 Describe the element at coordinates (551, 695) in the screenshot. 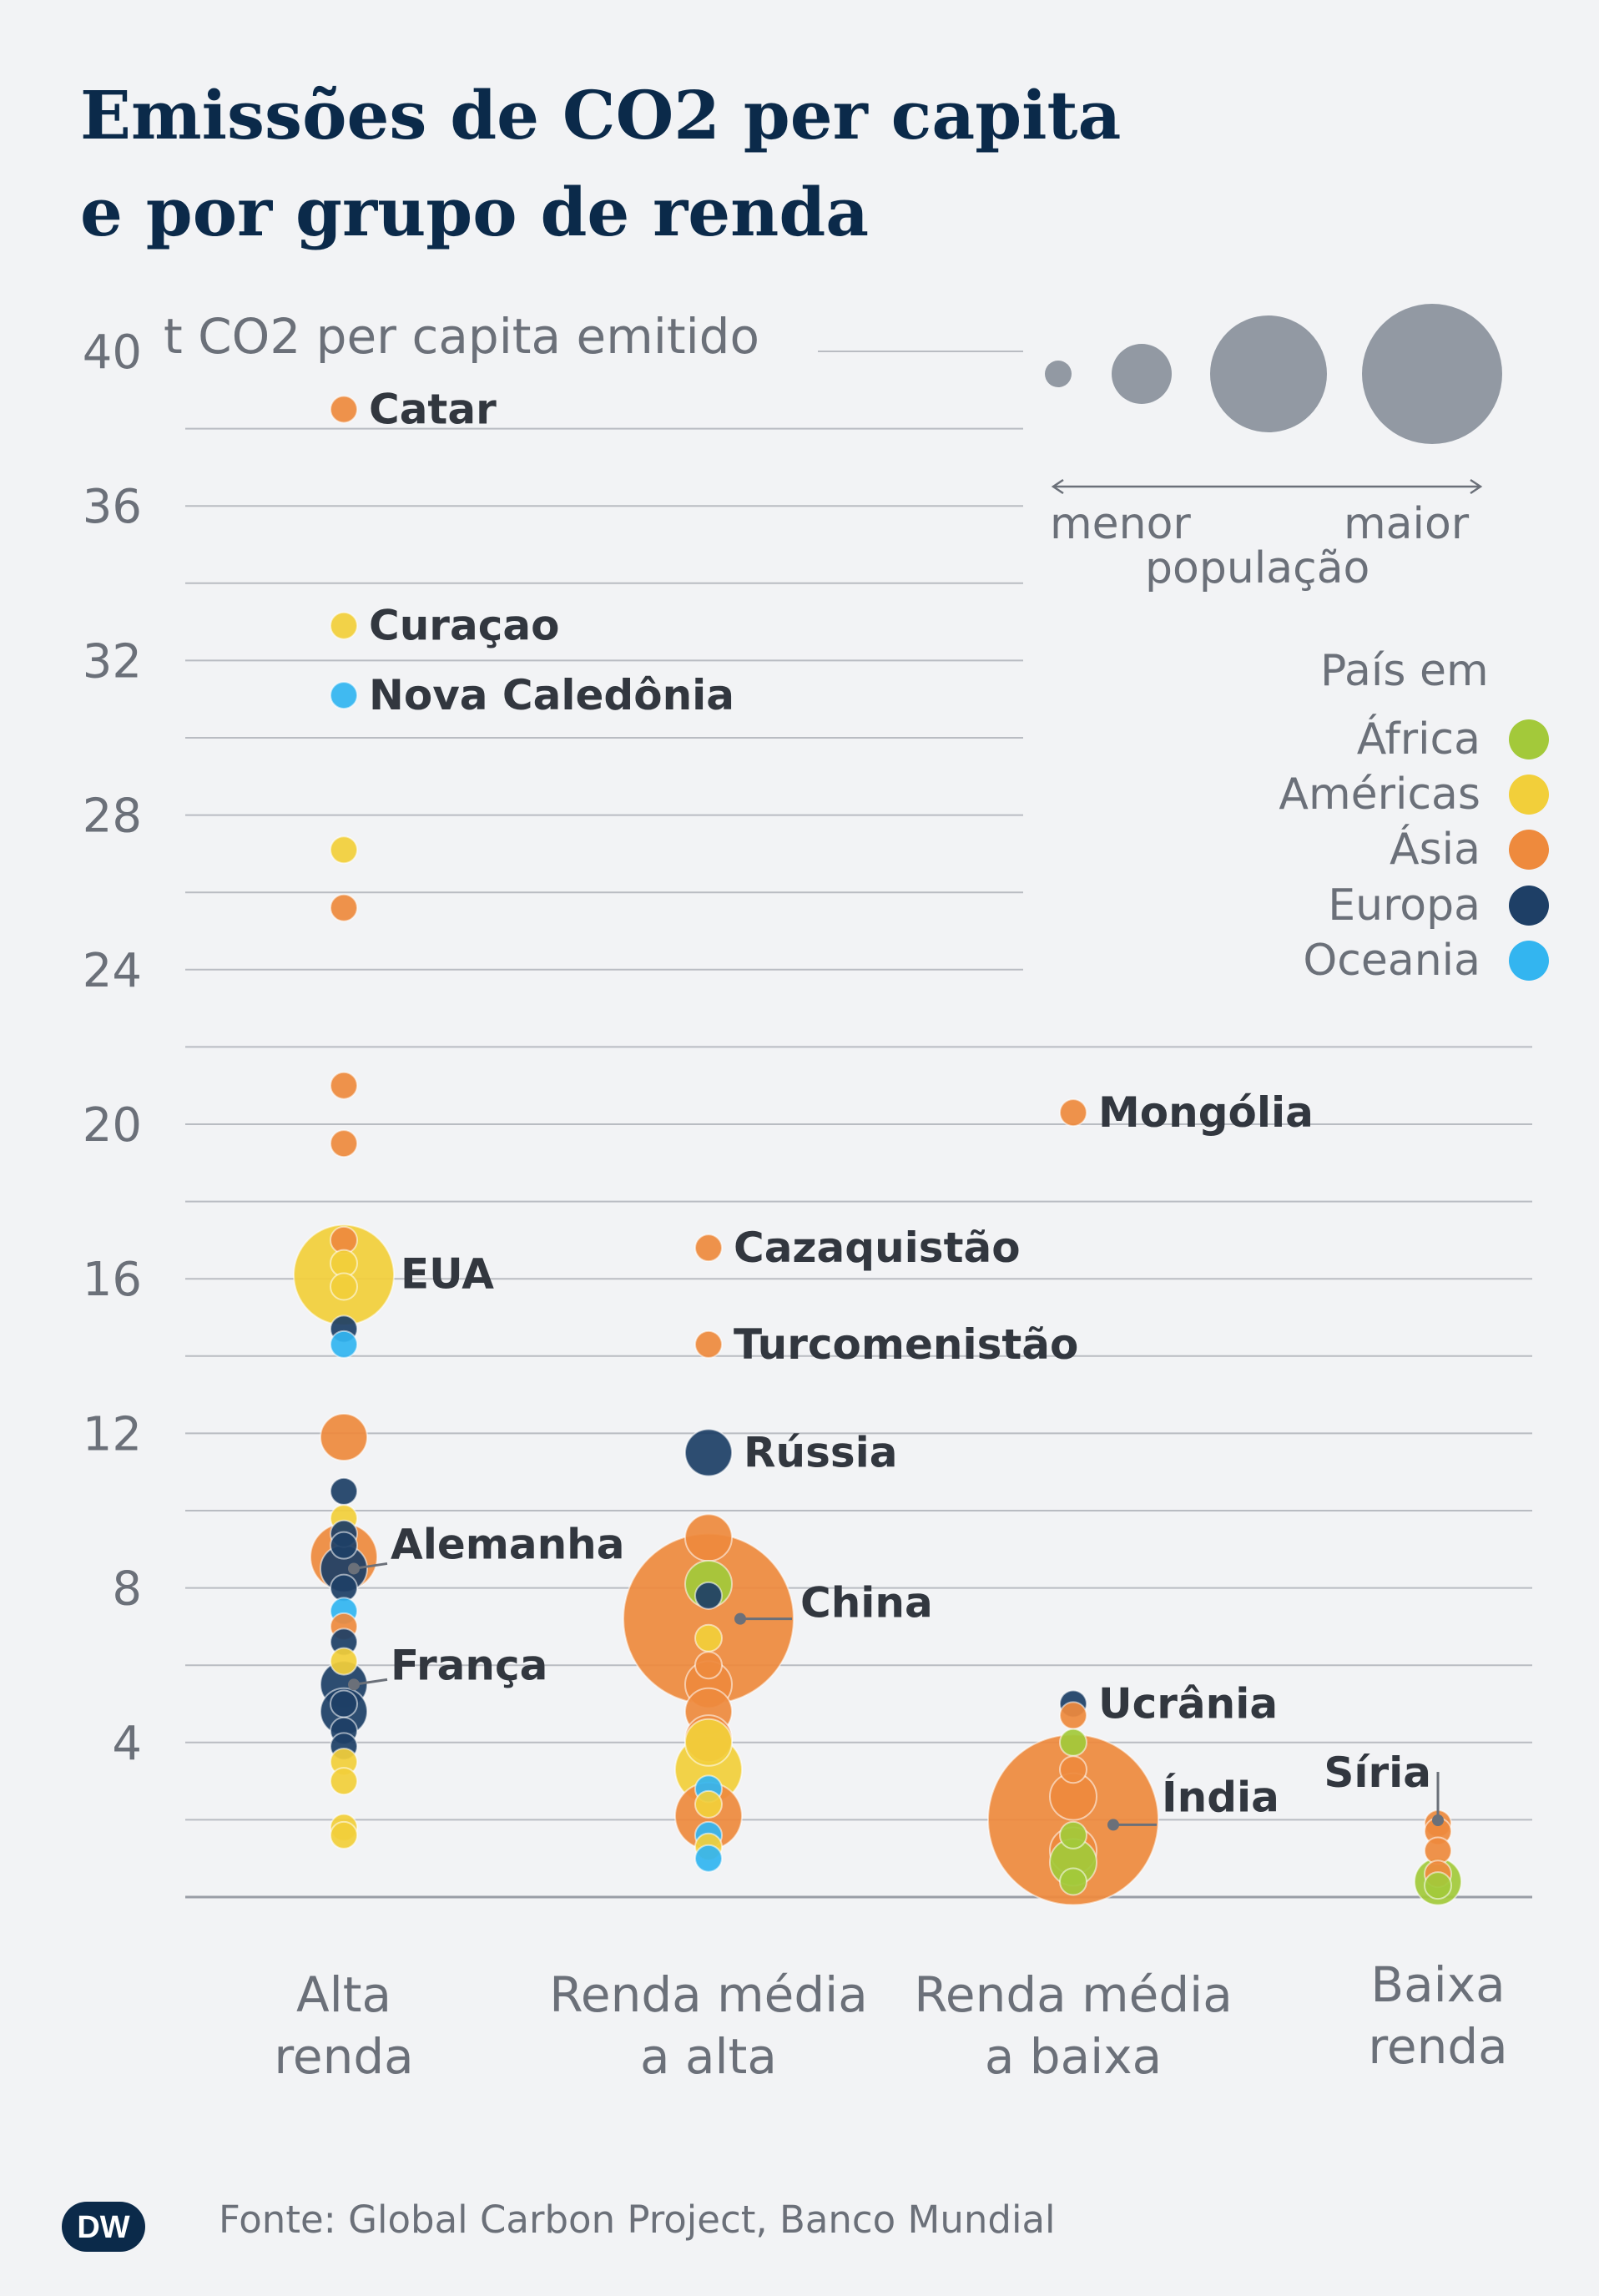

I see `country-label: Nova Caledônia` at that location.